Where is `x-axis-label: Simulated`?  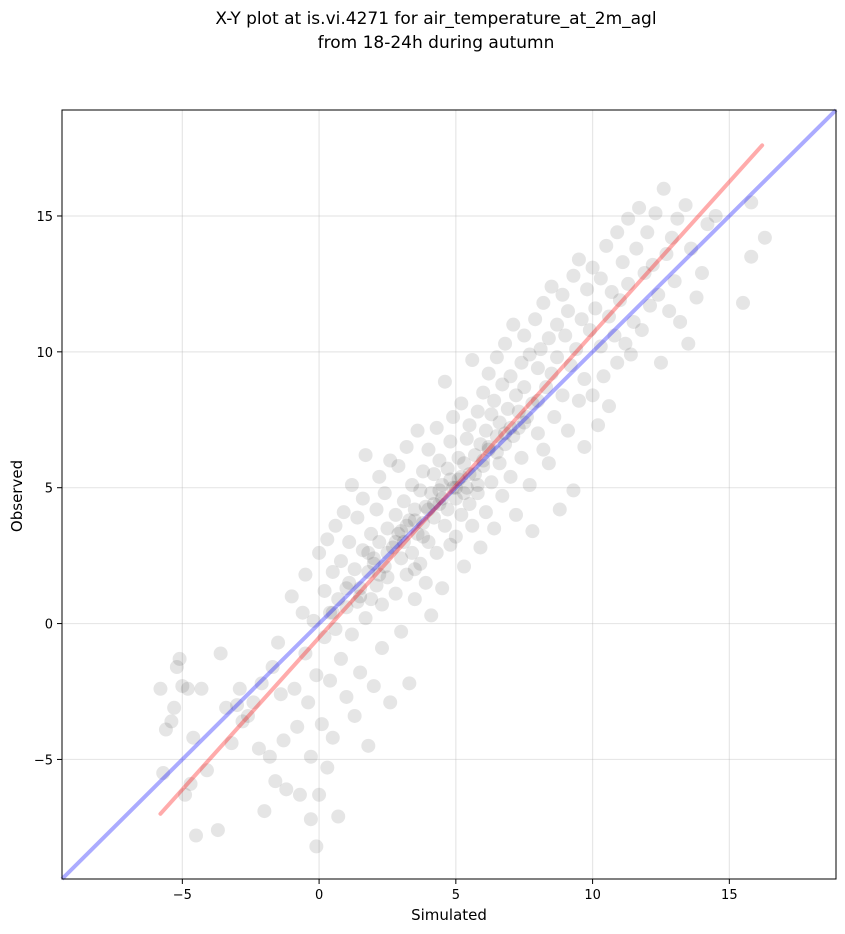
x-axis-label: Simulated is located at coordinates (449, 915).